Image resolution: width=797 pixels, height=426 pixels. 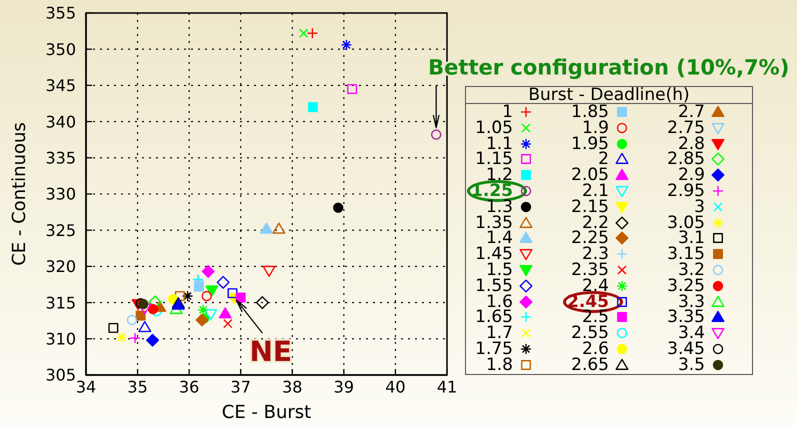 I want to click on y-tick-label: 345, so click(x=60, y=86).